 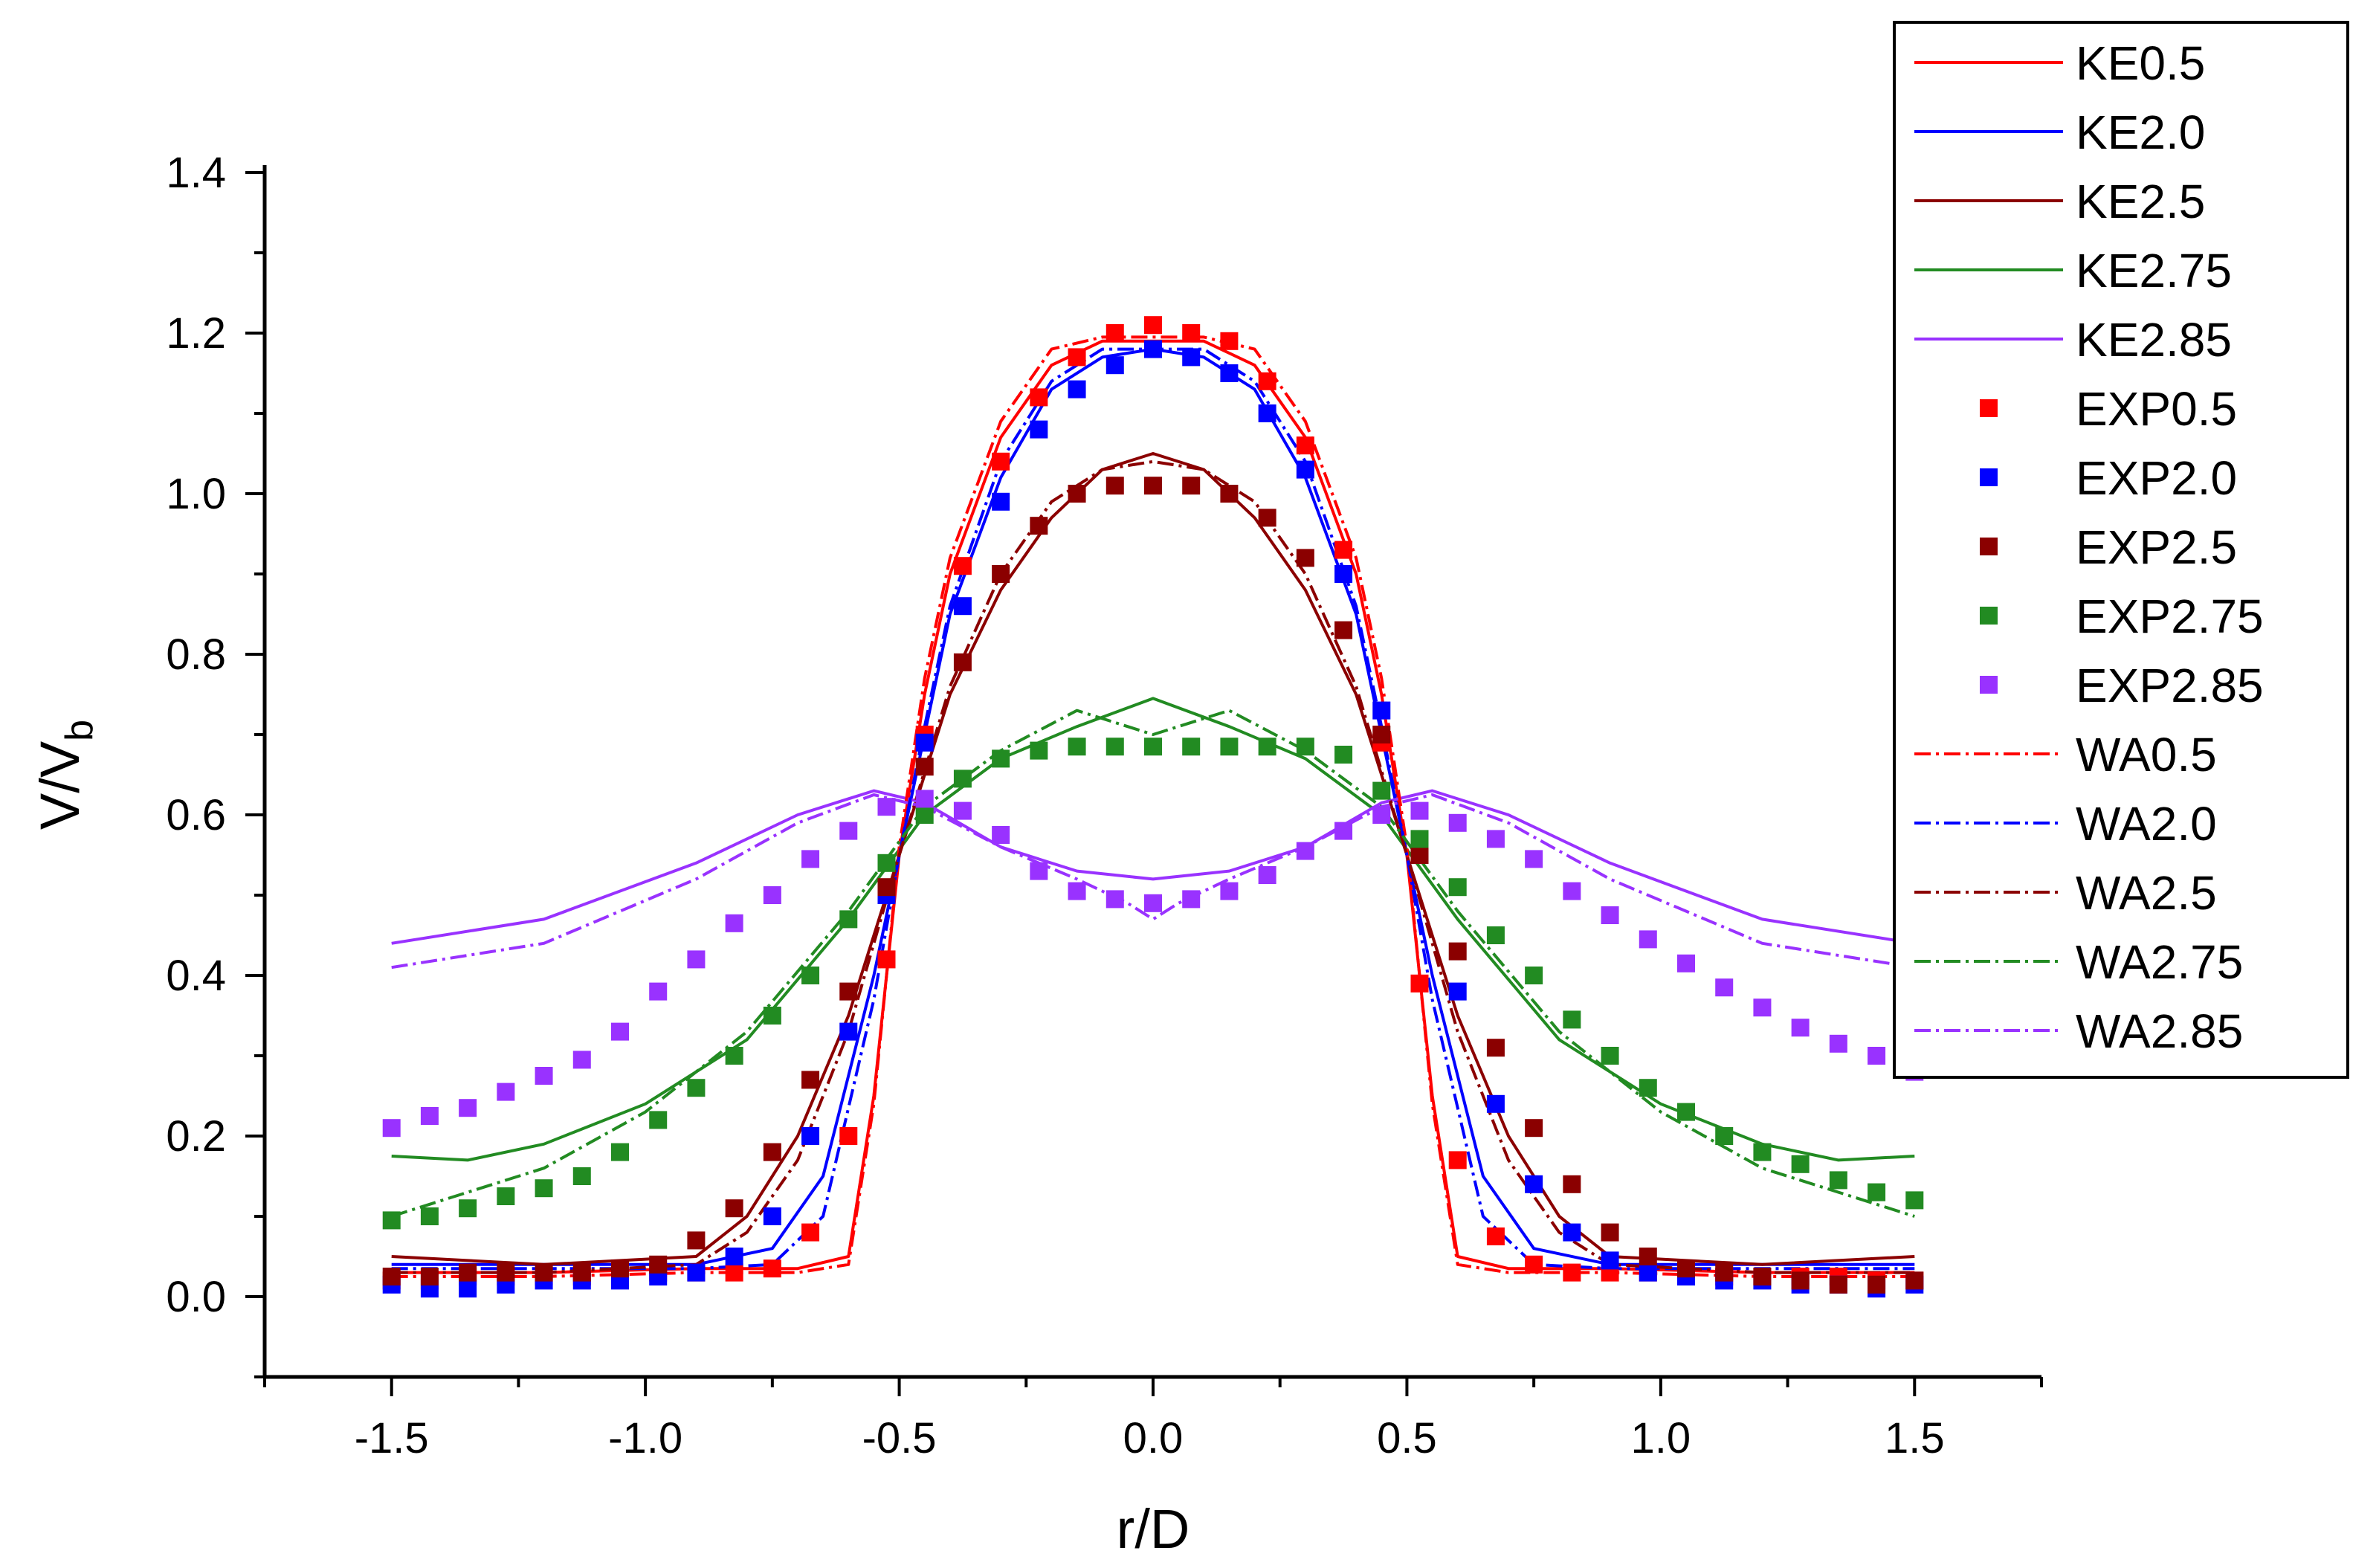 I want to click on y-tick-label: 0.6, so click(x=196, y=815).